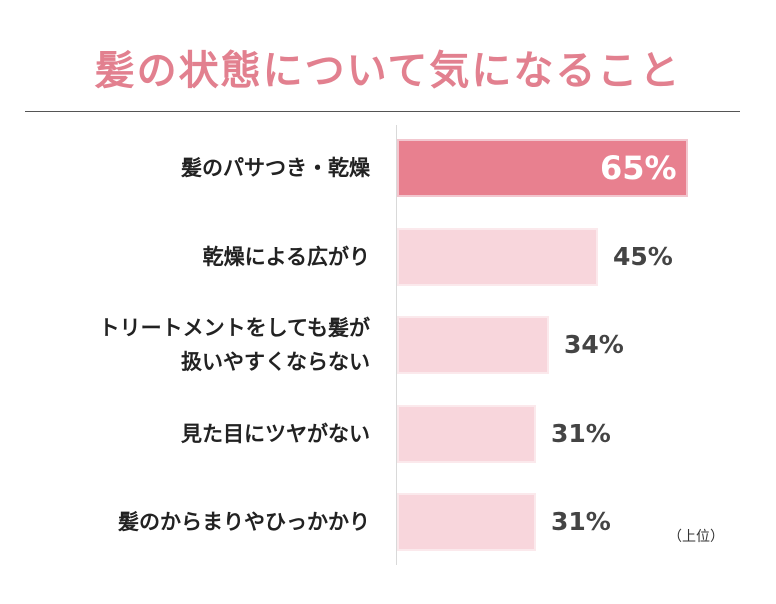 This screenshot has width=776, height=604. Describe the element at coordinates (185, 257) in the screenshot. I see `category-label-2: 乾燥による広がり` at that location.